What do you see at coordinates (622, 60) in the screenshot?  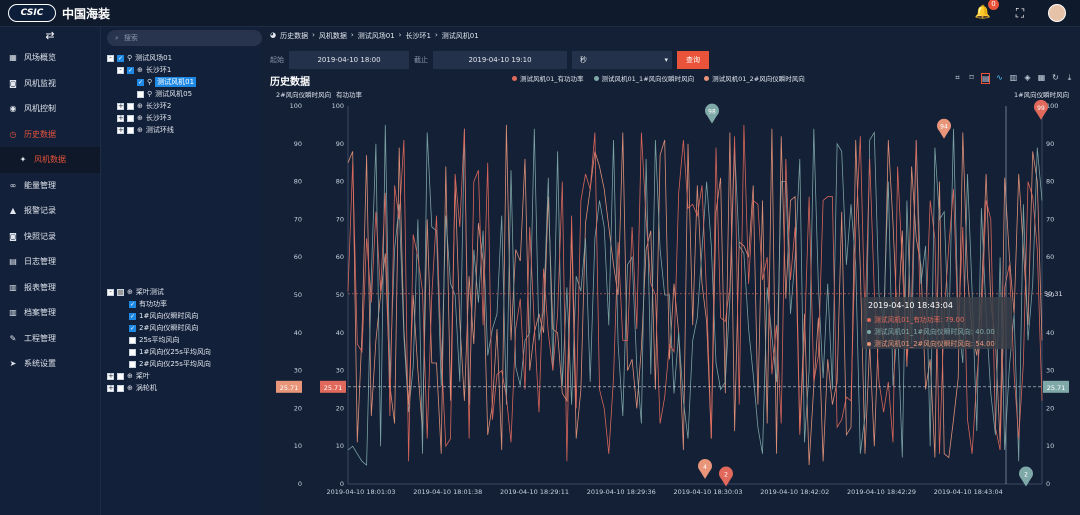 I see `unit-select: 秒 ▾` at bounding box center [622, 60].